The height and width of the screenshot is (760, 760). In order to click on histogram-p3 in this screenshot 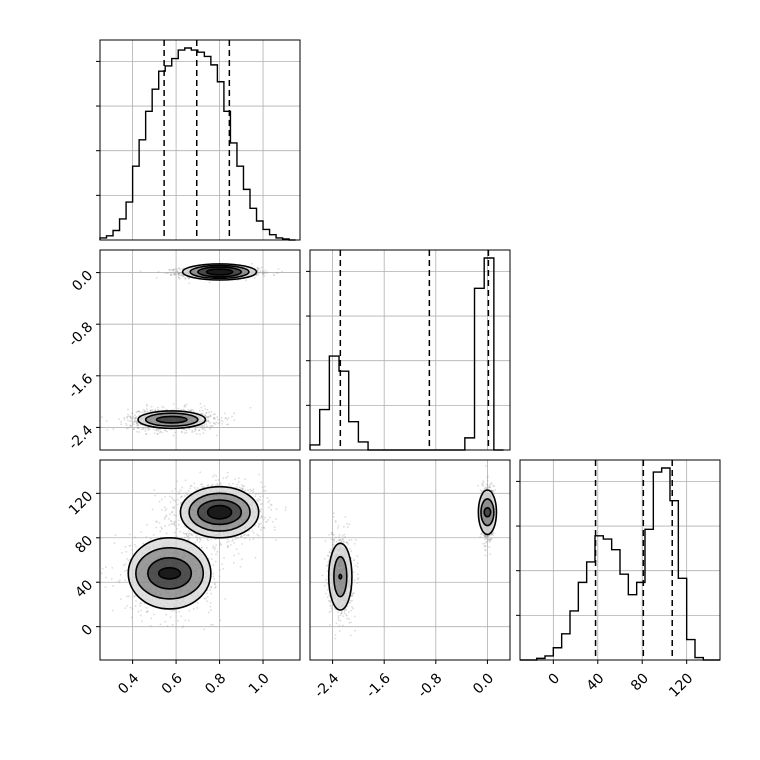, I will do `click(618, 560)`.